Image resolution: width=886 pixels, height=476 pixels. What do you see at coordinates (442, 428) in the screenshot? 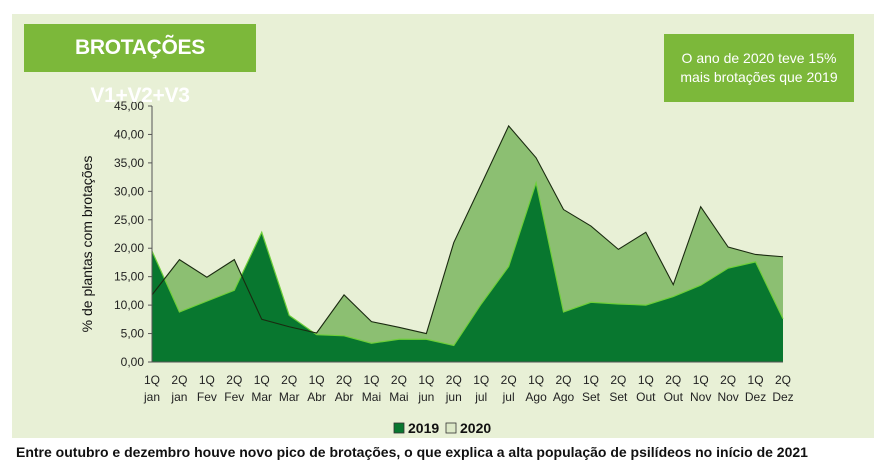
I see `legend: 2019 2020` at bounding box center [442, 428].